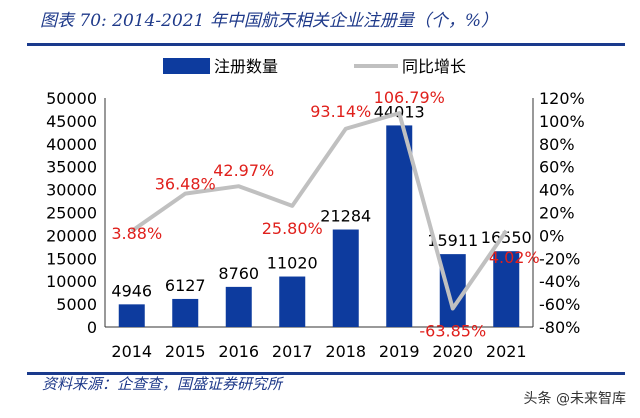 The width and height of the screenshot is (640, 418). What do you see at coordinates (71, 144) in the screenshot?
I see `left-tick-label: 40000` at bounding box center [71, 144].